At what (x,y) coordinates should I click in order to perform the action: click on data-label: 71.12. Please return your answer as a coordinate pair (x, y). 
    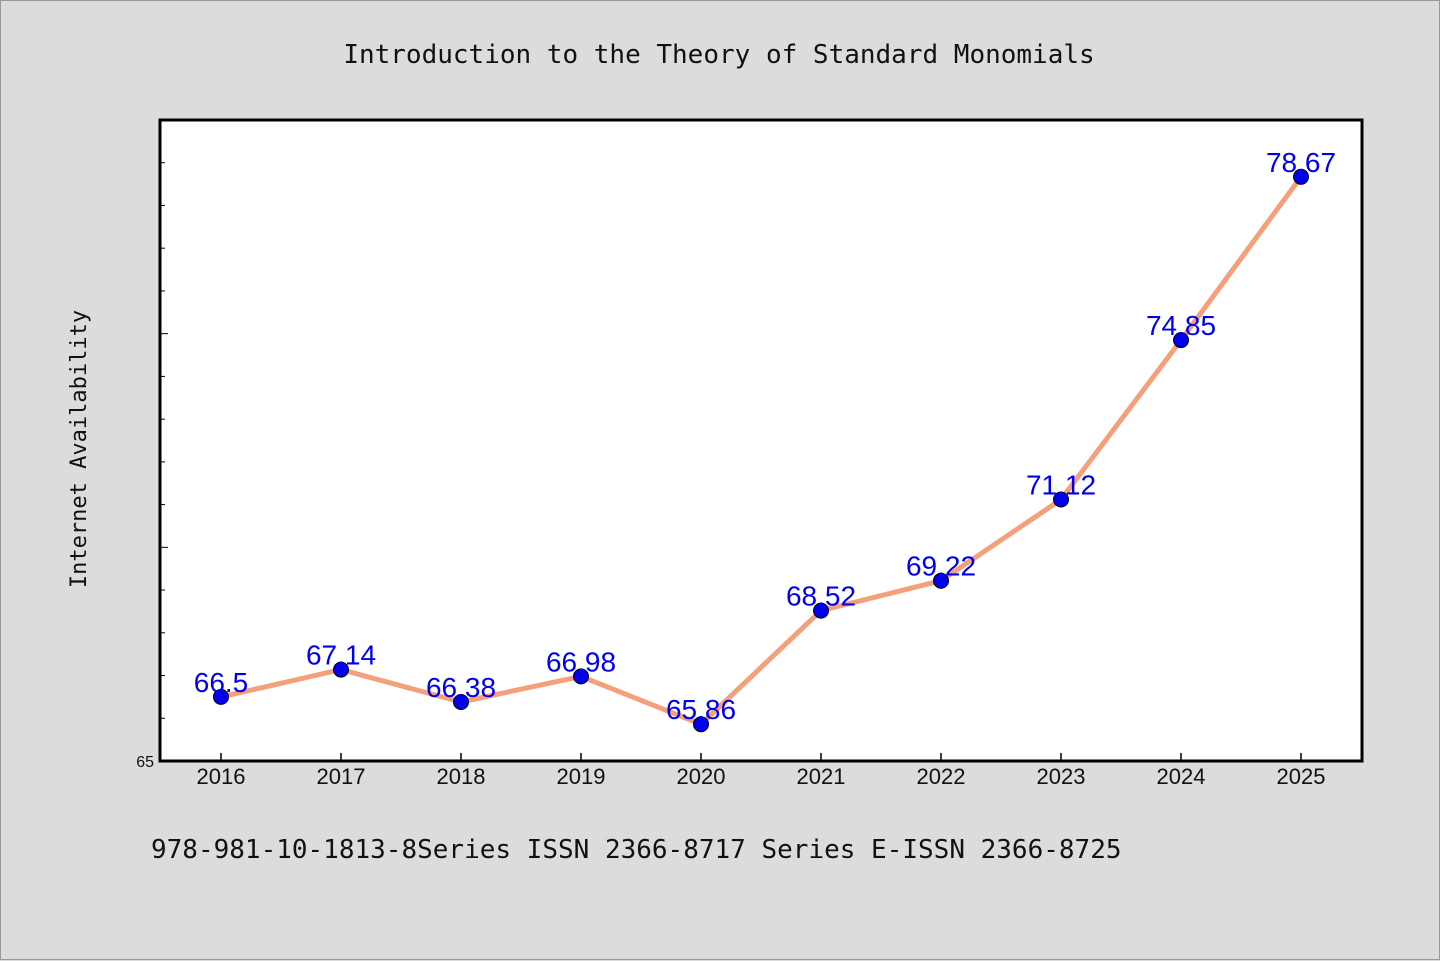
    Looking at the image, I should click on (1061, 485).